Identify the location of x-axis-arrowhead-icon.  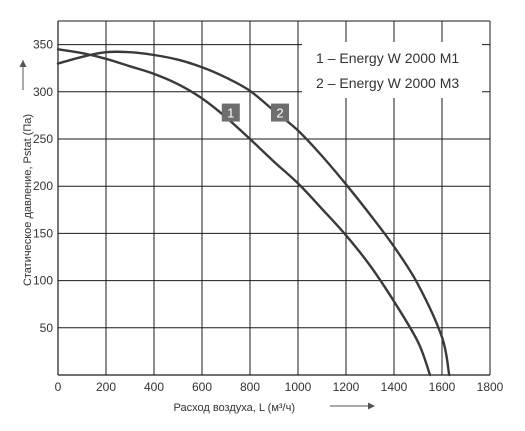
(371, 406).